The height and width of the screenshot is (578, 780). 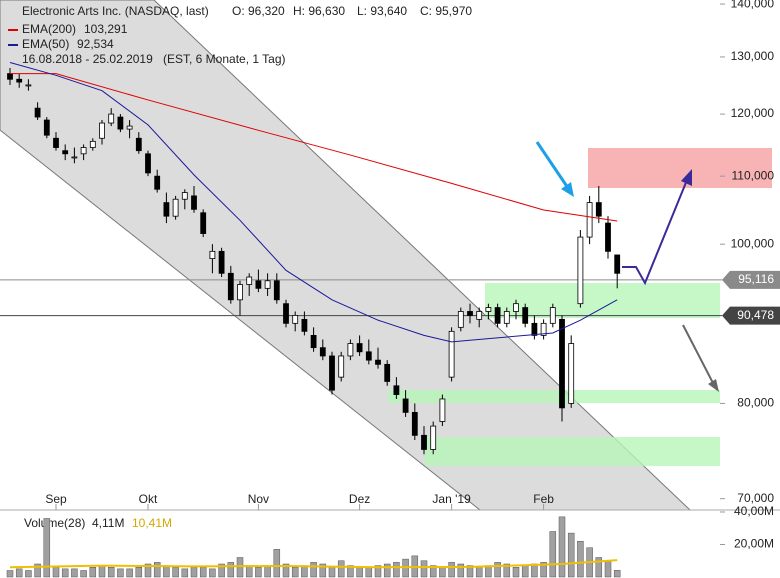 What do you see at coordinates (382, 11) in the screenshot?
I see `quote: L: 93,640` at bounding box center [382, 11].